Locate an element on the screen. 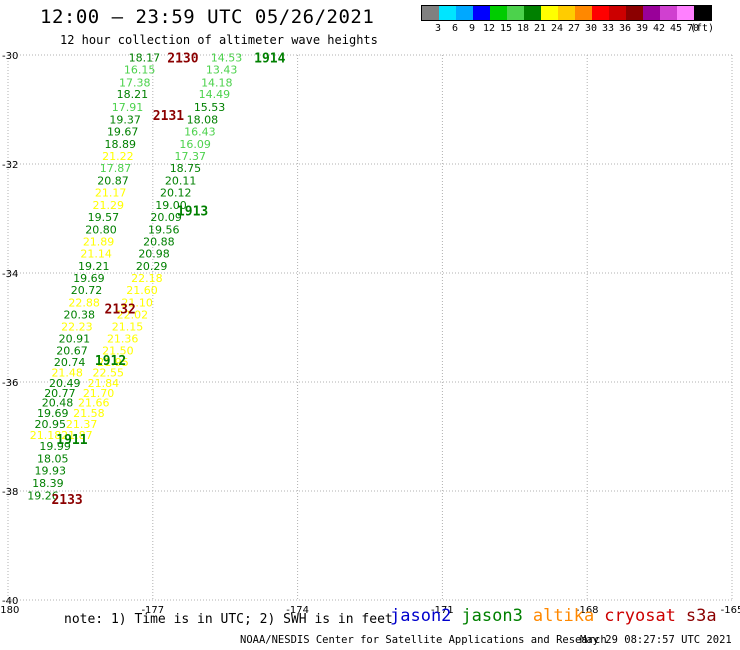  data-label: 19.26 is located at coordinates (43, 495).